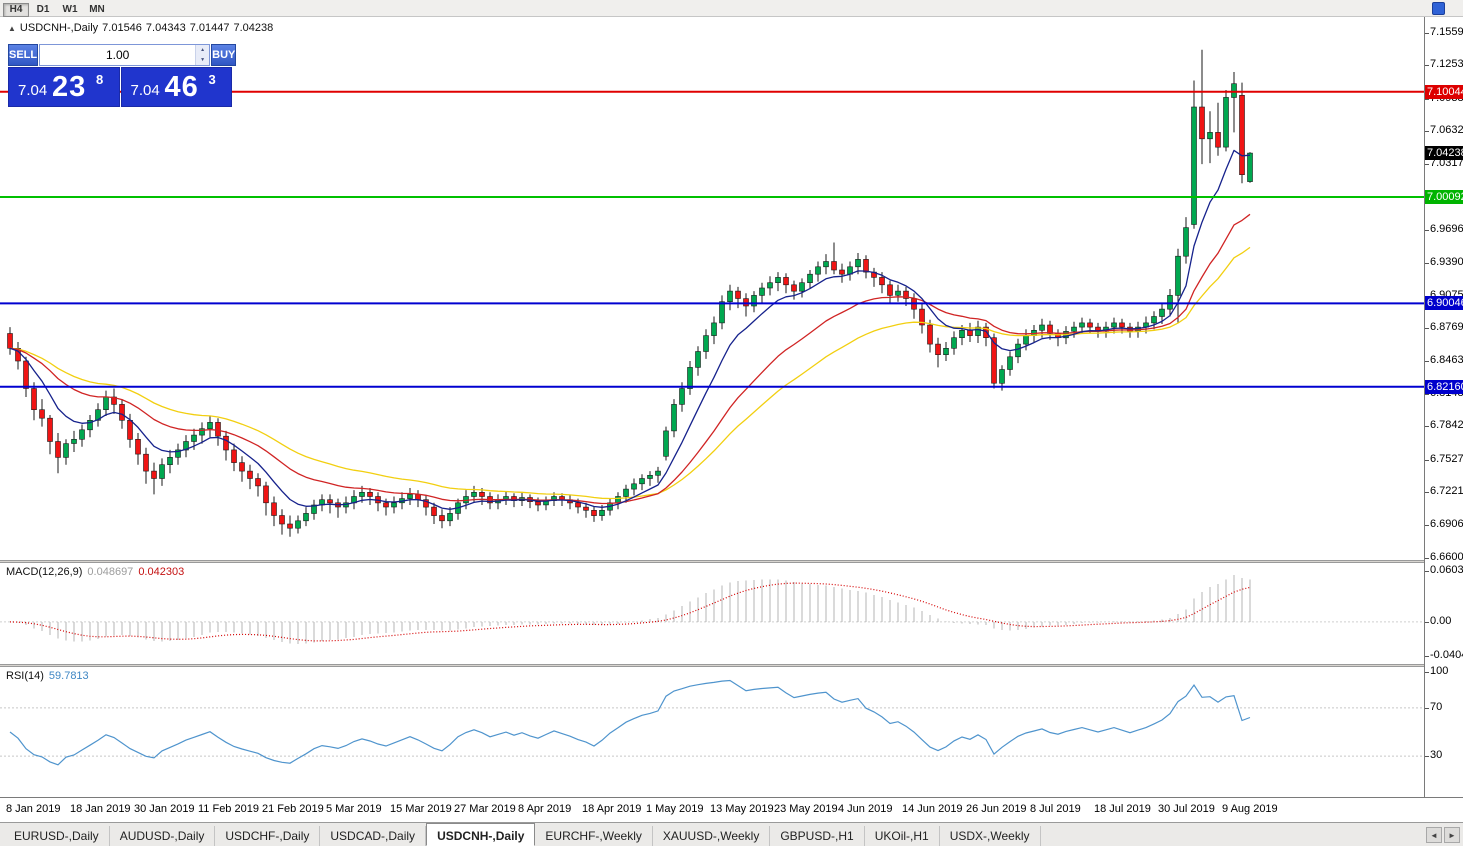 The width and height of the screenshot is (1463, 846). Describe the element at coordinates (293, 809) in the screenshot. I see `date-label: 21 Feb 2019` at that location.